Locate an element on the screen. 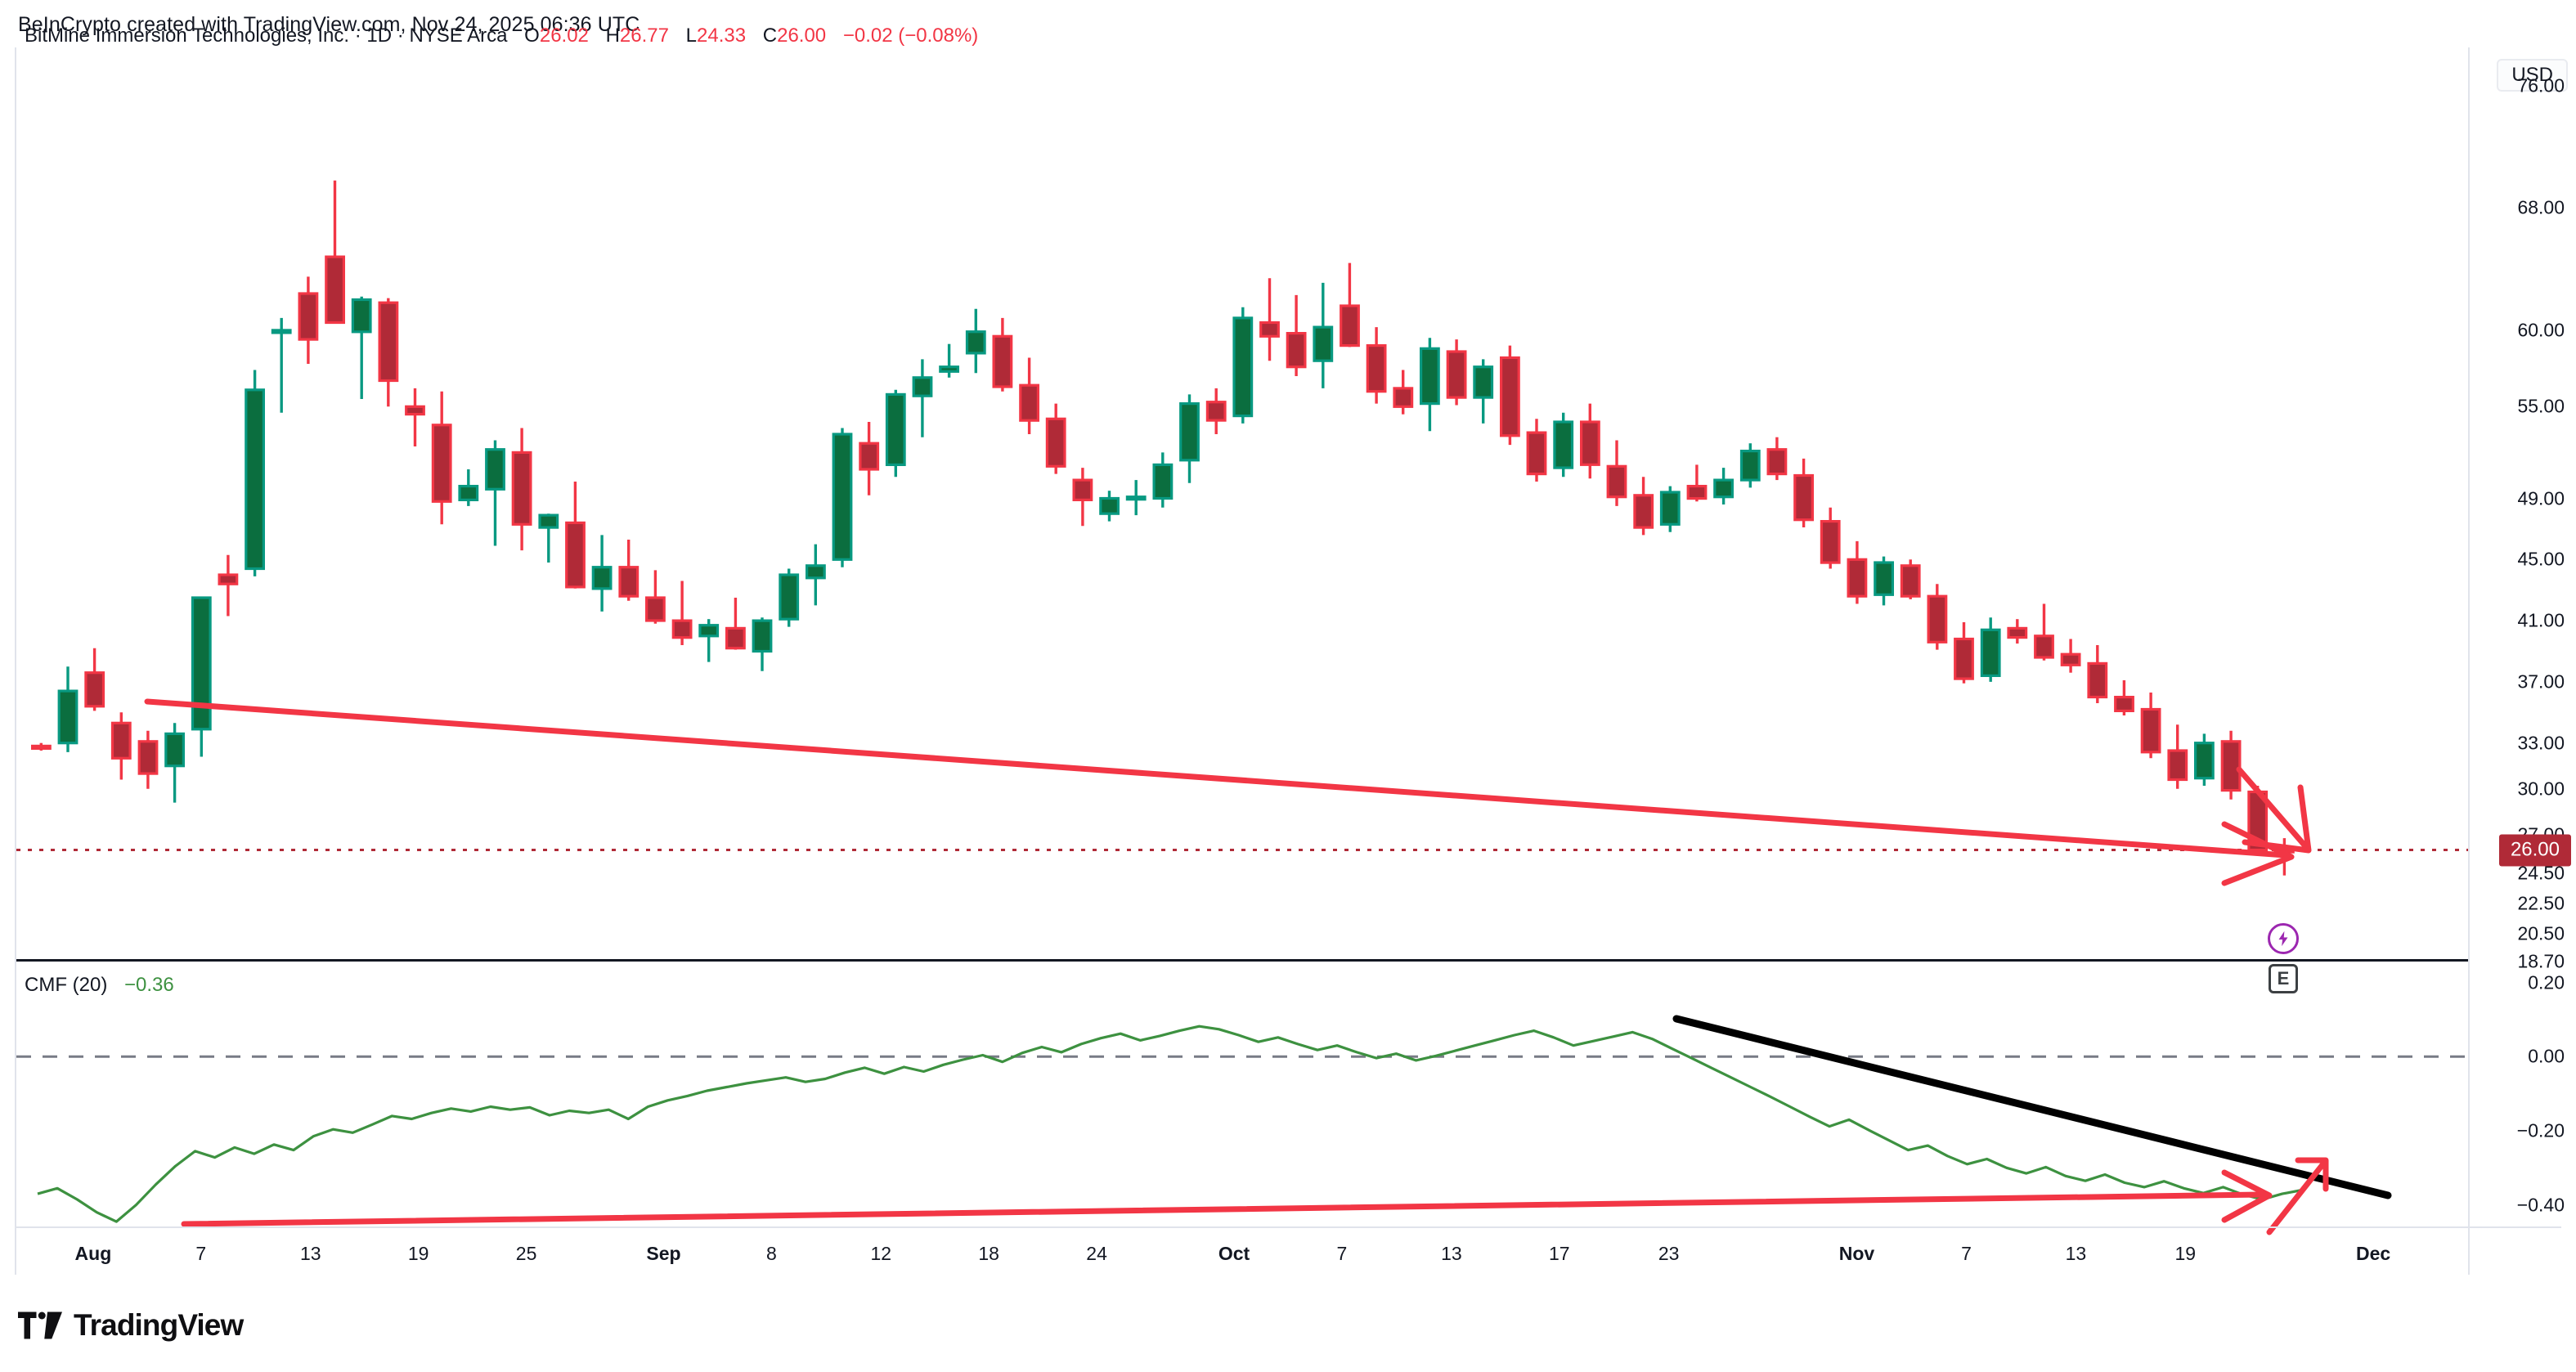  price-axis-tick: 18.70 is located at coordinates (2541, 961).